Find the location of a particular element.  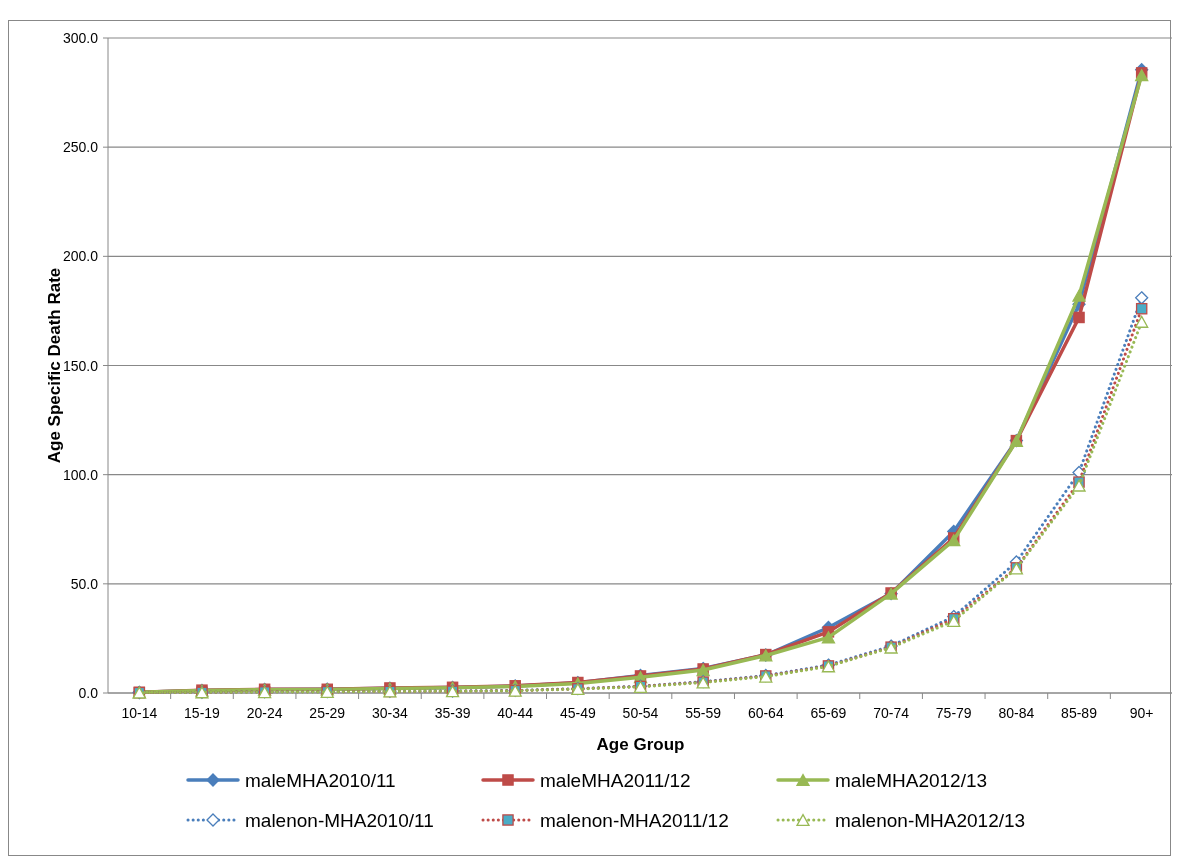

x-tick-label: 90+ is located at coordinates (1141, 713).